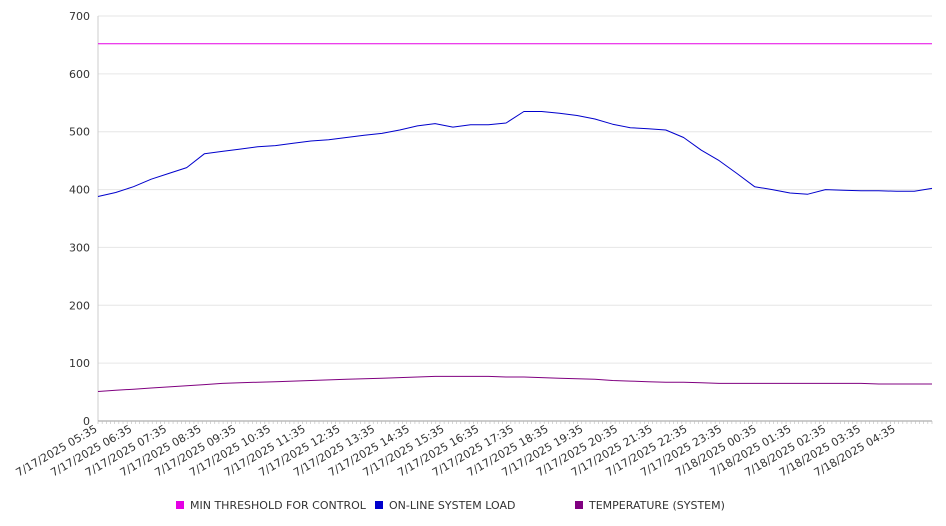 This screenshot has height=526, width=946. Describe the element at coordinates (79, 190) in the screenshot. I see `y-tick-label: 400` at that location.